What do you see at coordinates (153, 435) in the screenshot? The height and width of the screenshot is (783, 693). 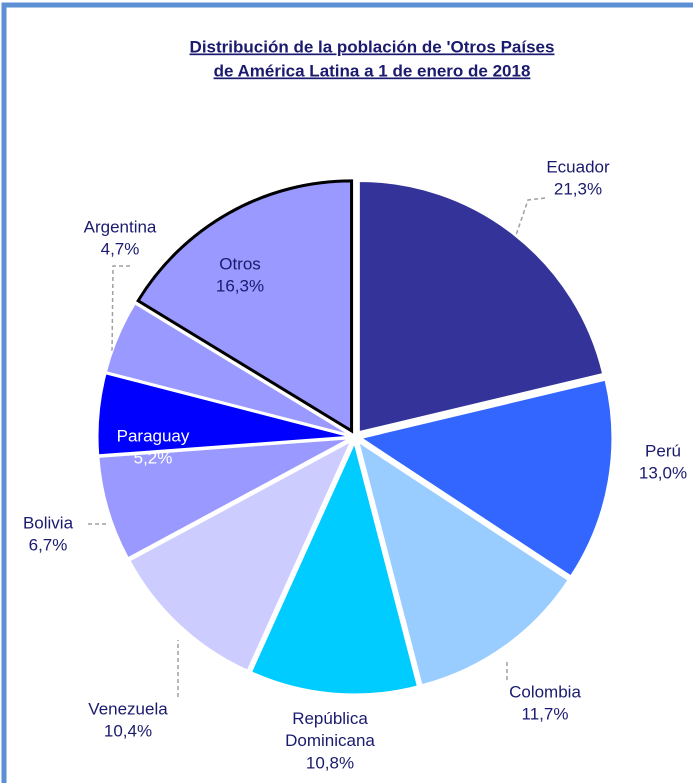 I see `slice-label: Paraguay` at bounding box center [153, 435].